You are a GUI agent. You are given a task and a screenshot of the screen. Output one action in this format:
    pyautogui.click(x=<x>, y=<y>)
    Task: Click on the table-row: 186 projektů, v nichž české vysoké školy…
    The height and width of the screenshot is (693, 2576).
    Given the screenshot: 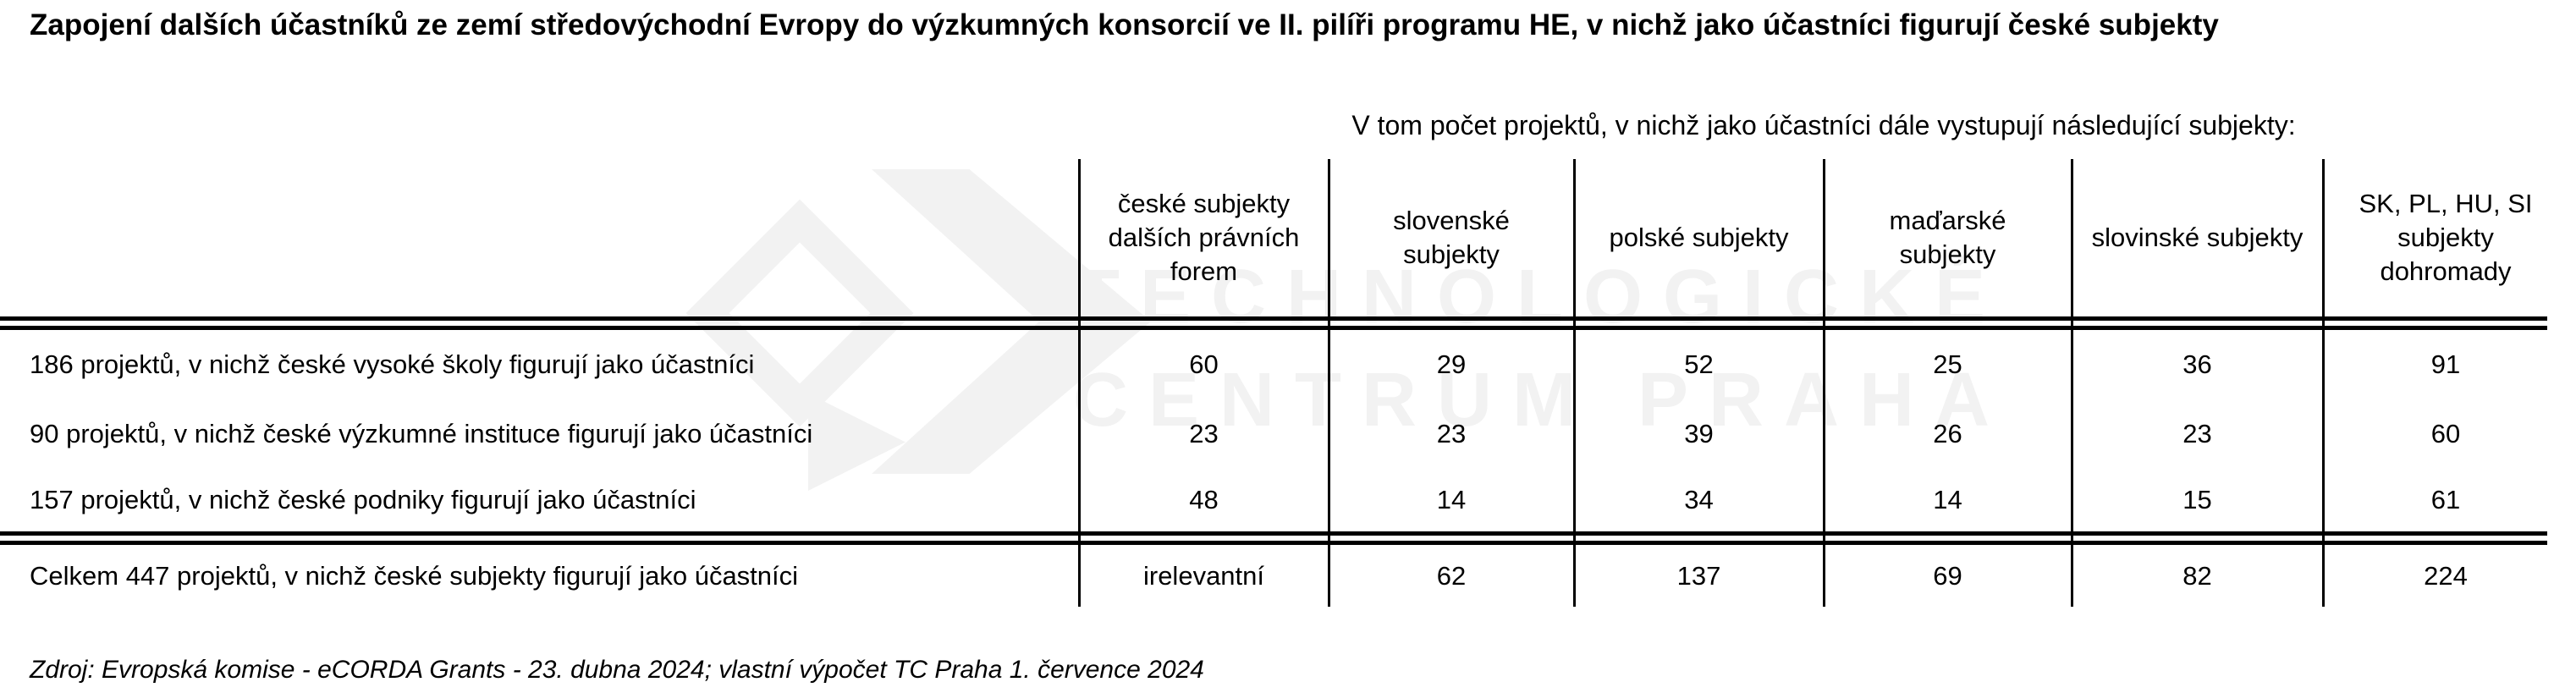 What is the action you would take?
    pyautogui.click(x=1284, y=364)
    